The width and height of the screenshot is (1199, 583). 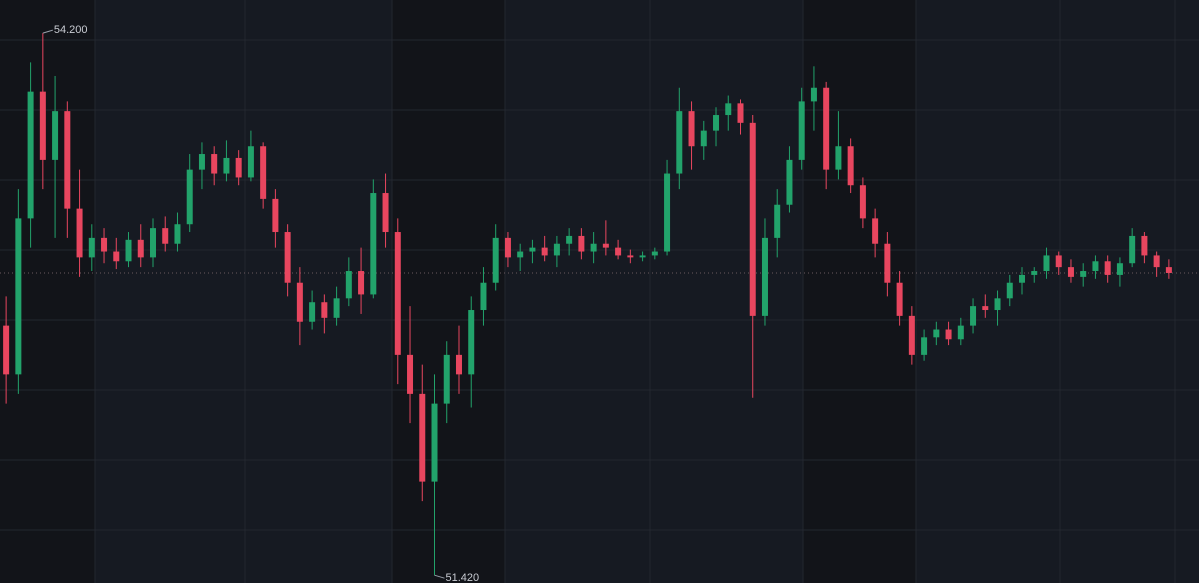 I want to click on high-label-leader, so click(x=47, y=31).